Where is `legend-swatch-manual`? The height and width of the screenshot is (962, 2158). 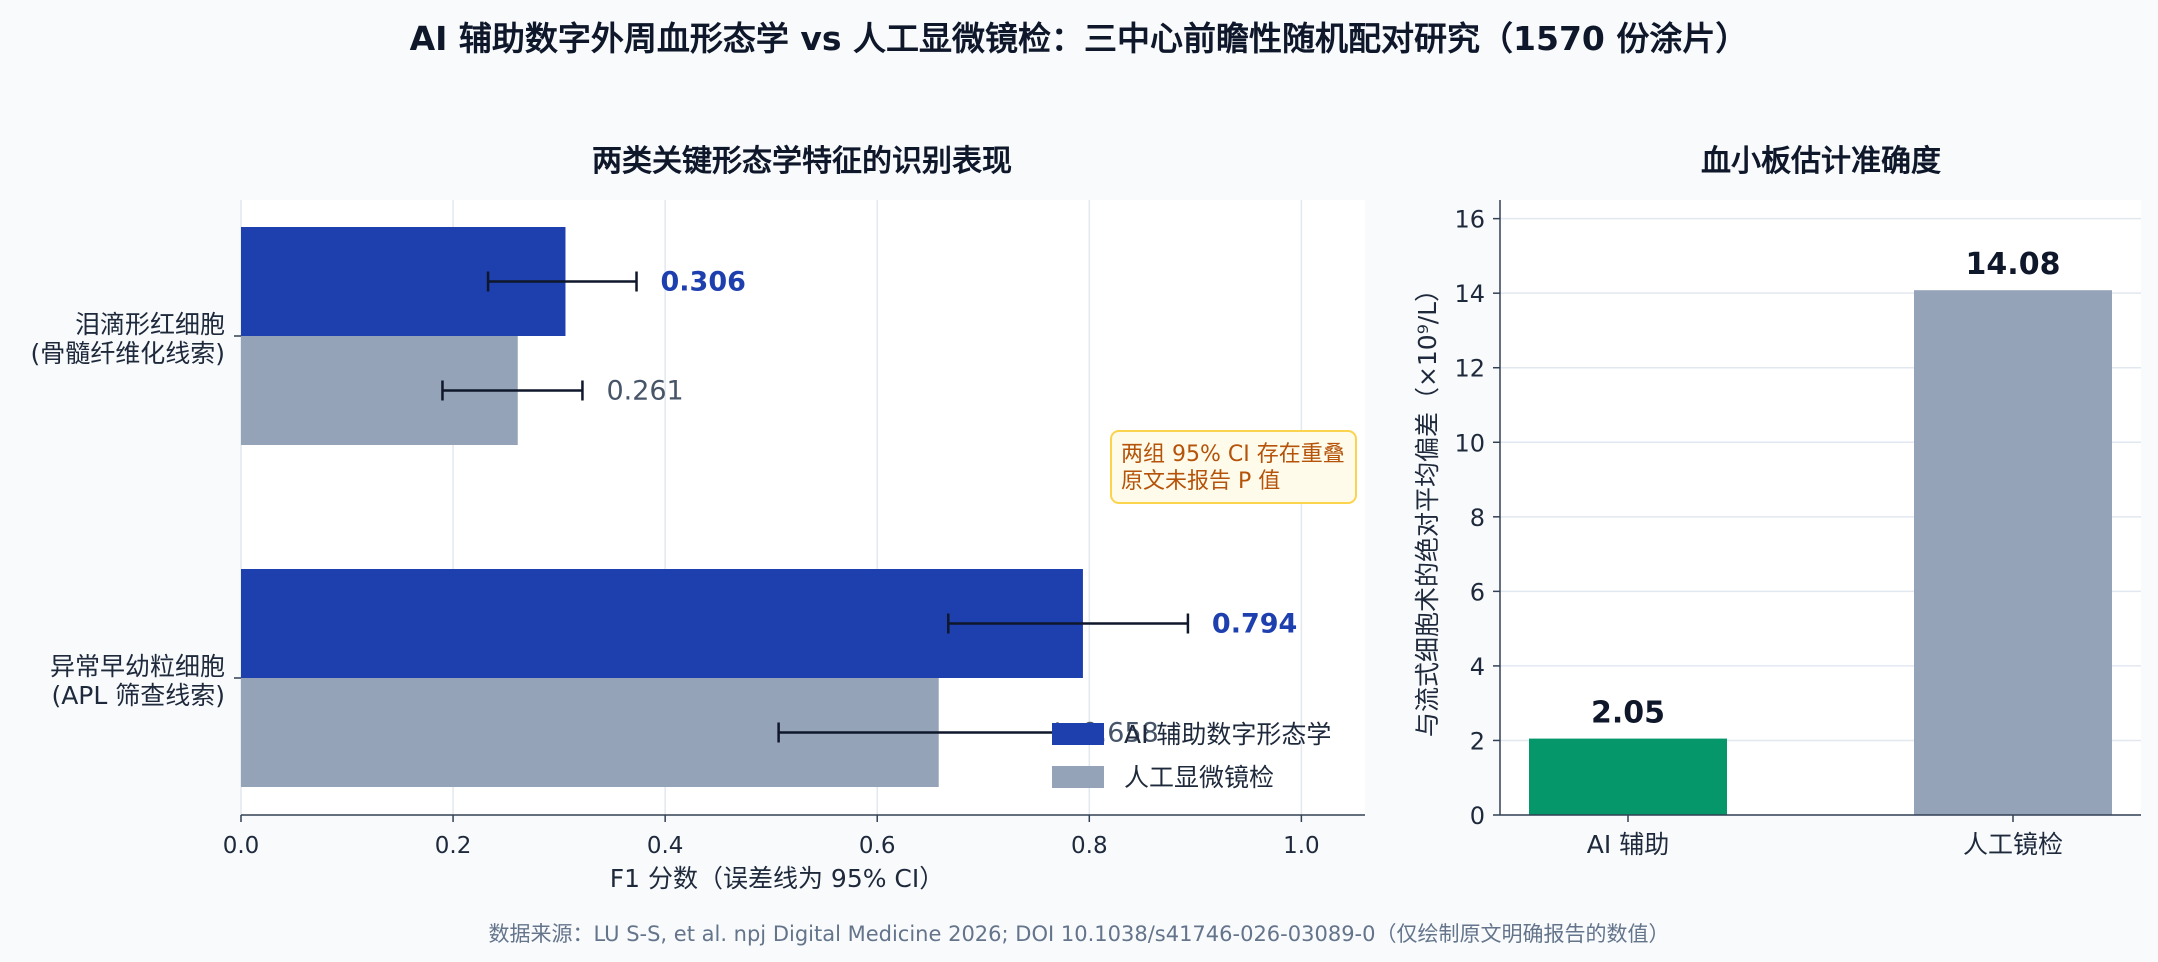
legend-swatch-manual is located at coordinates (1078, 777).